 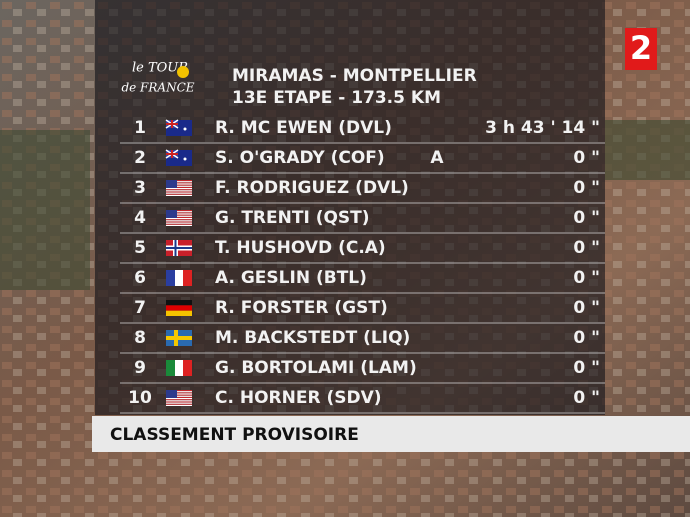 What do you see at coordinates (140, 218) in the screenshot?
I see `rank: 4` at bounding box center [140, 218].